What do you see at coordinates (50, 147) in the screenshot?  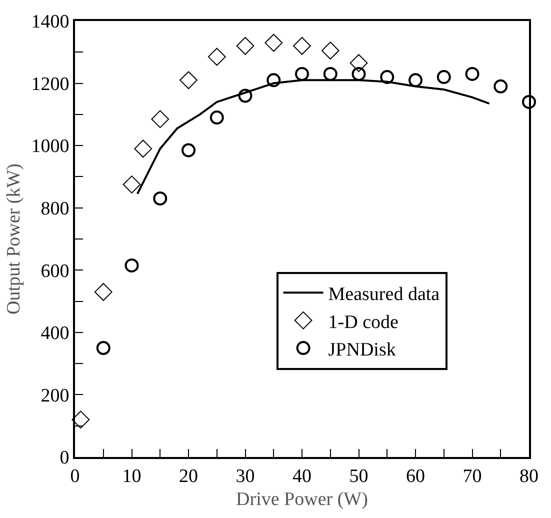 I see `y-tick-label: 1000` at bounding box center [50, 147].